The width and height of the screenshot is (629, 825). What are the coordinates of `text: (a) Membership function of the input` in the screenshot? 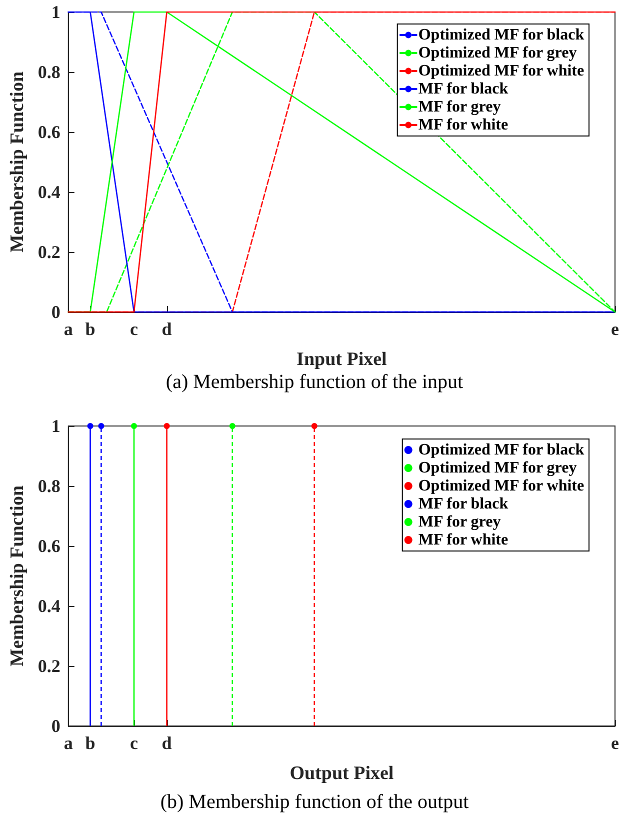 It's located at (315, 382).